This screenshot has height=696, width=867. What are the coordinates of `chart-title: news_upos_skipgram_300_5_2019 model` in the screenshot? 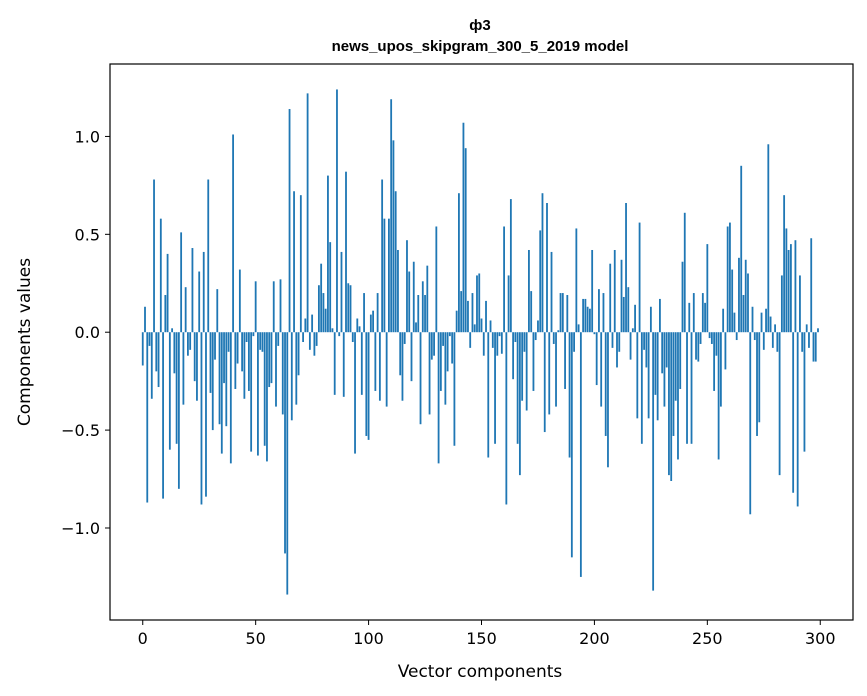 It's located at (480, 46).